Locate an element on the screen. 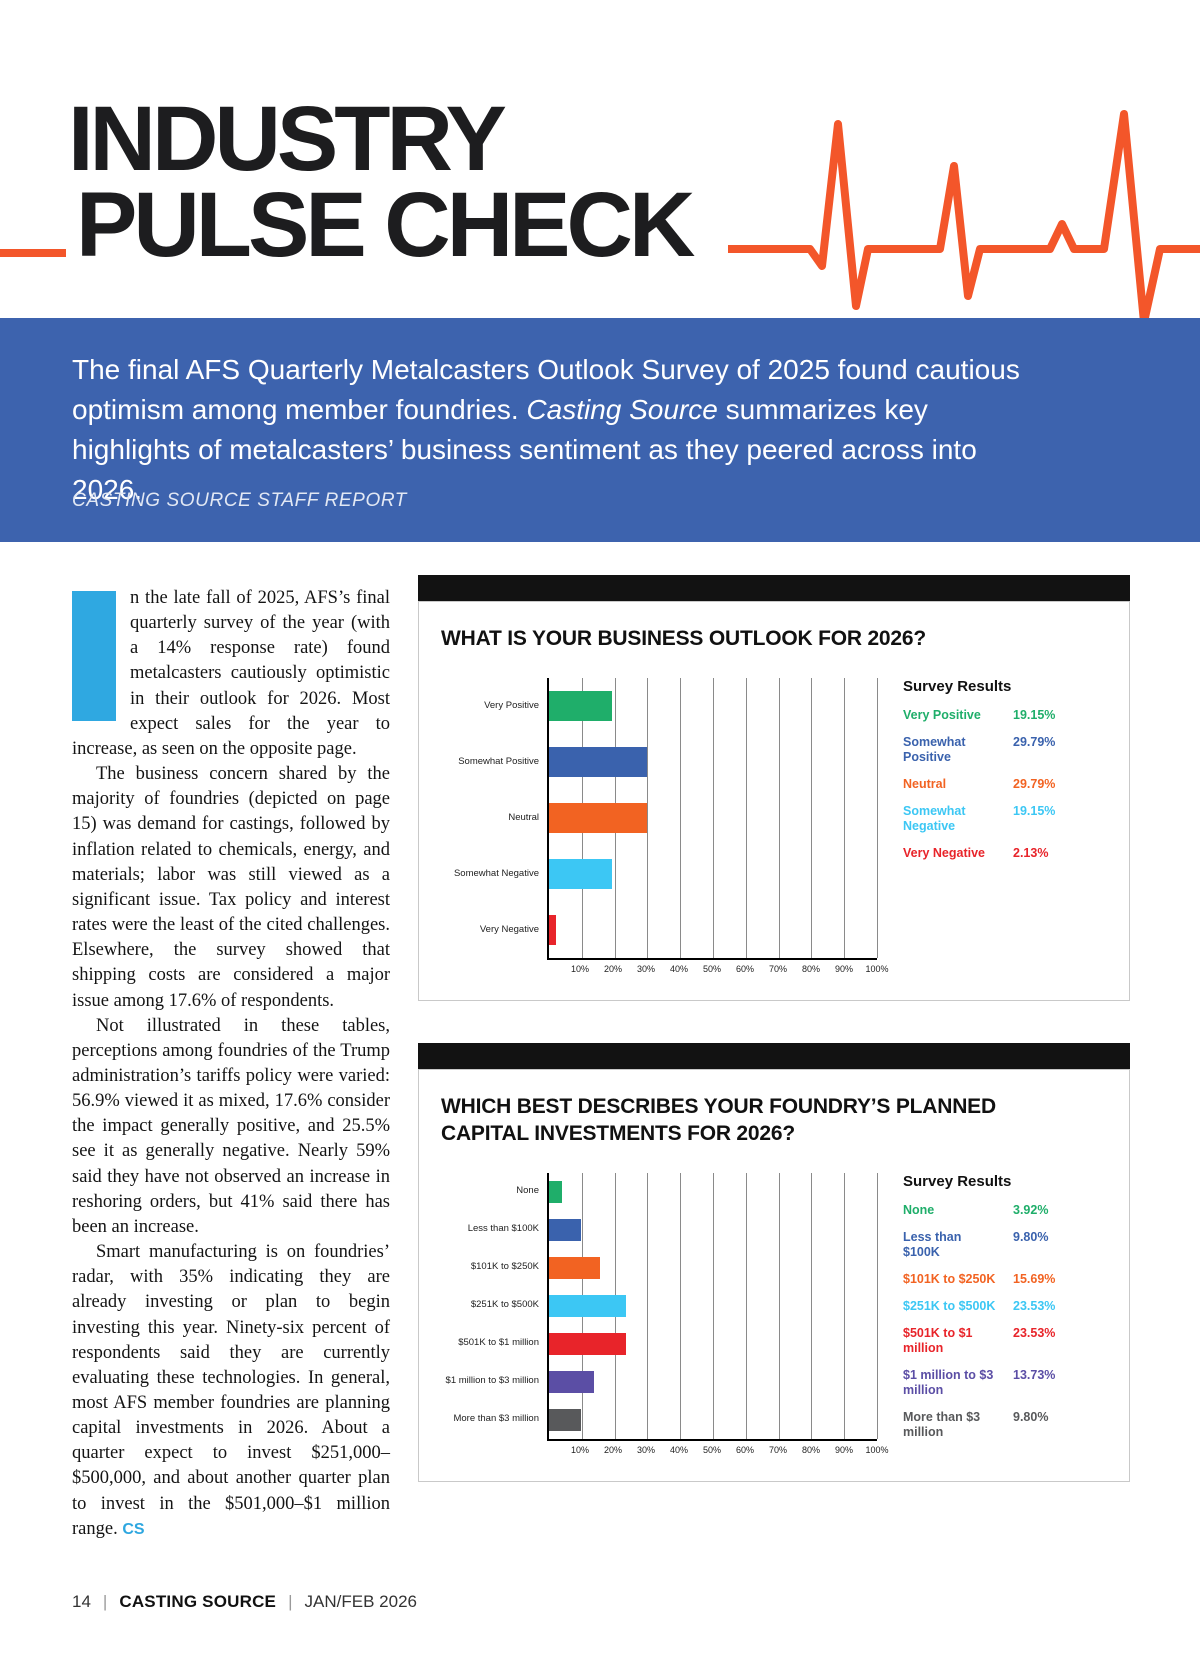 This screenshot has height=1657, width=1200. end-mark: CS is located at coordinates (133, 1529).